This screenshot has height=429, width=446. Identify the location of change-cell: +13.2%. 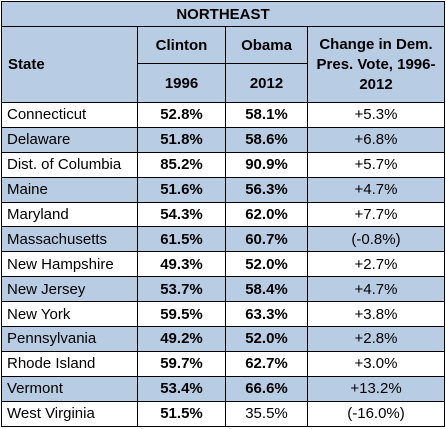
(376, 388).